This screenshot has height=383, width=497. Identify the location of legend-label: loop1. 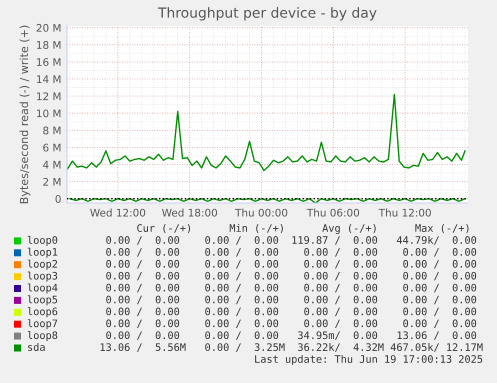
(43, 253).